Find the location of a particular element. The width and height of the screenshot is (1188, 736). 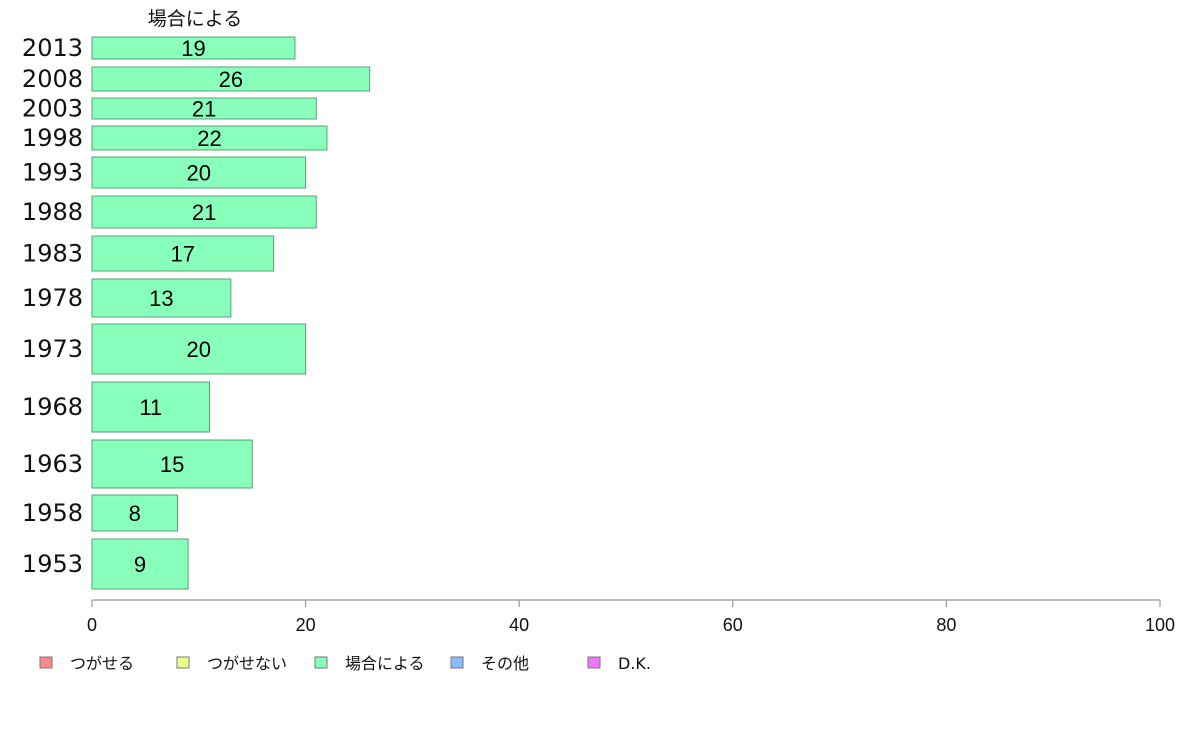

bar-value-label: 17 is located at coordinates (183, 254).